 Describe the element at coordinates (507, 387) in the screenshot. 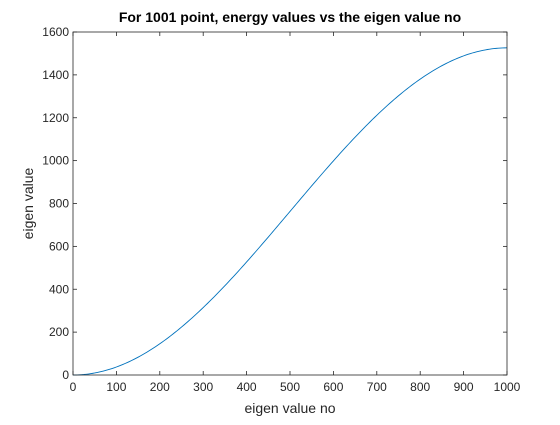

I see `x-tick-label: 1000` at that location.